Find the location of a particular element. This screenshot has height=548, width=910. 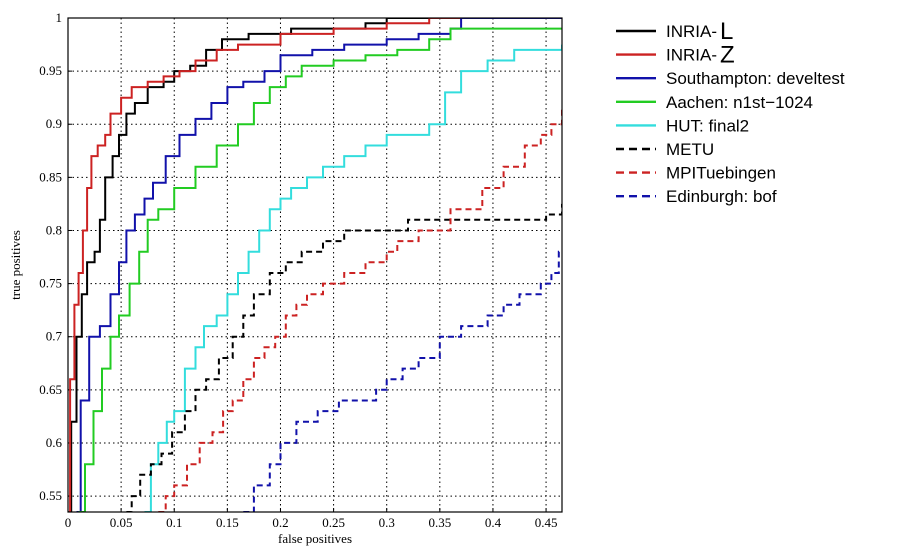

x-tick-label: 0.05 is located at coordinates (121, 522).